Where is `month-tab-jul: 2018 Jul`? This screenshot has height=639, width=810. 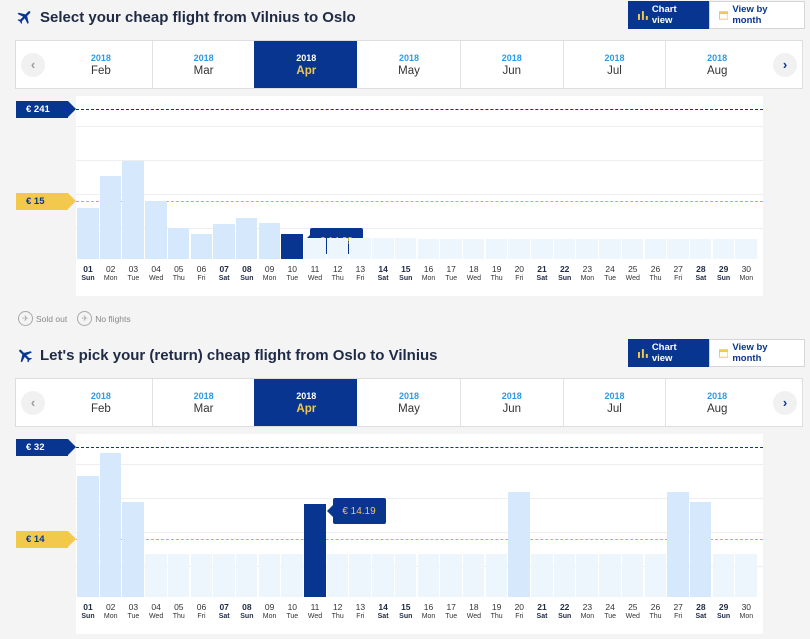
month-tab-jul: 2018 Jul is located at coordinates (614, 64).